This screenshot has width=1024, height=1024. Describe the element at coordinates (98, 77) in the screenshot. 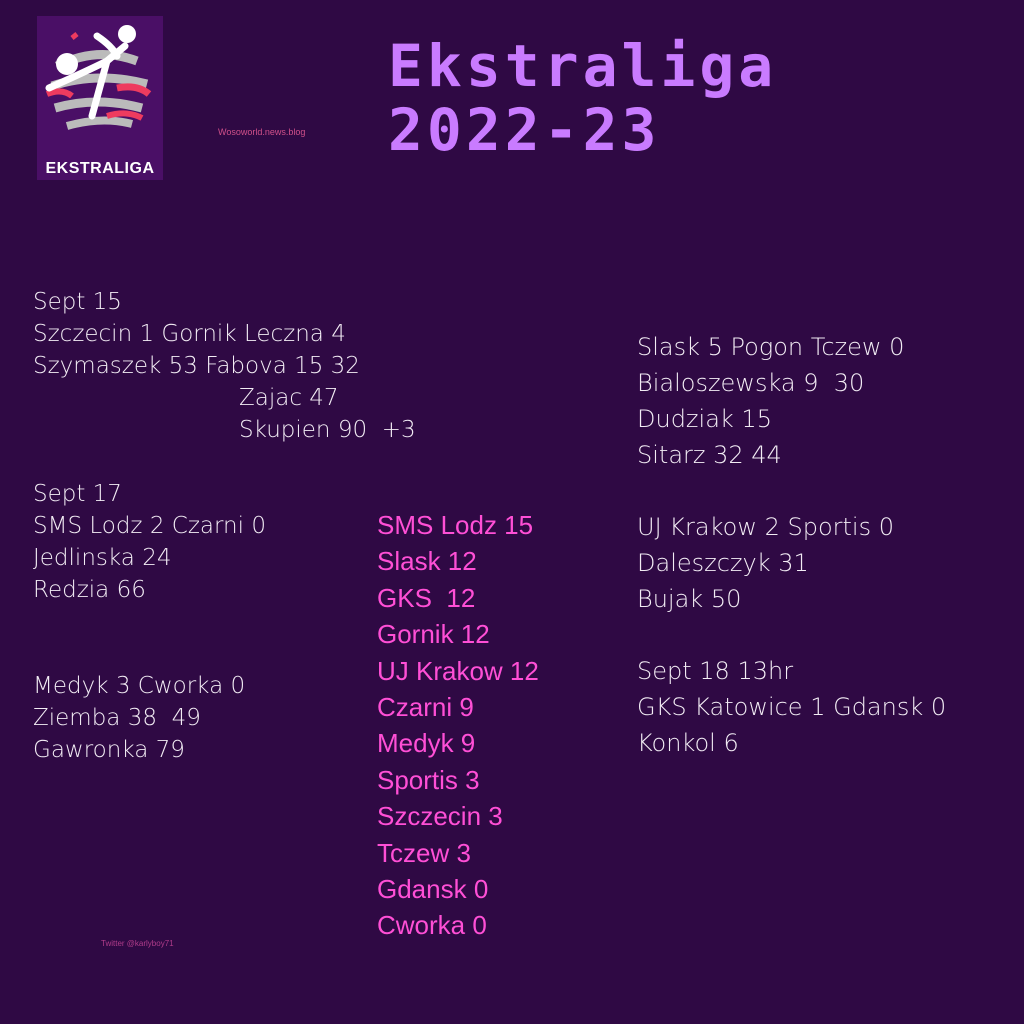

I see `players-ball-icon` at that location.